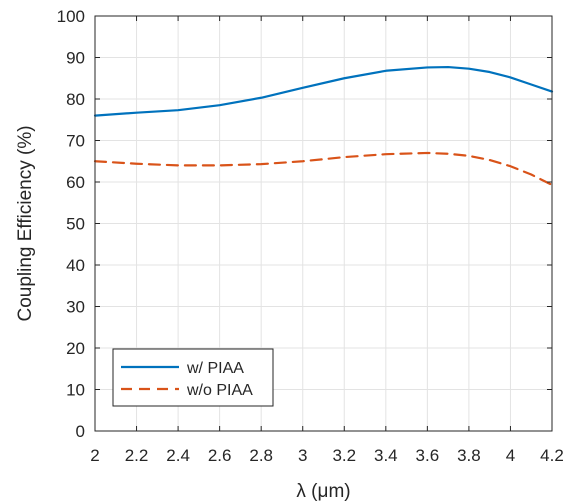 The image size is (569, 504). Describe the element at coordinates (75, 390) in the screenshot. I see `y-tick-label: 10` at that location.